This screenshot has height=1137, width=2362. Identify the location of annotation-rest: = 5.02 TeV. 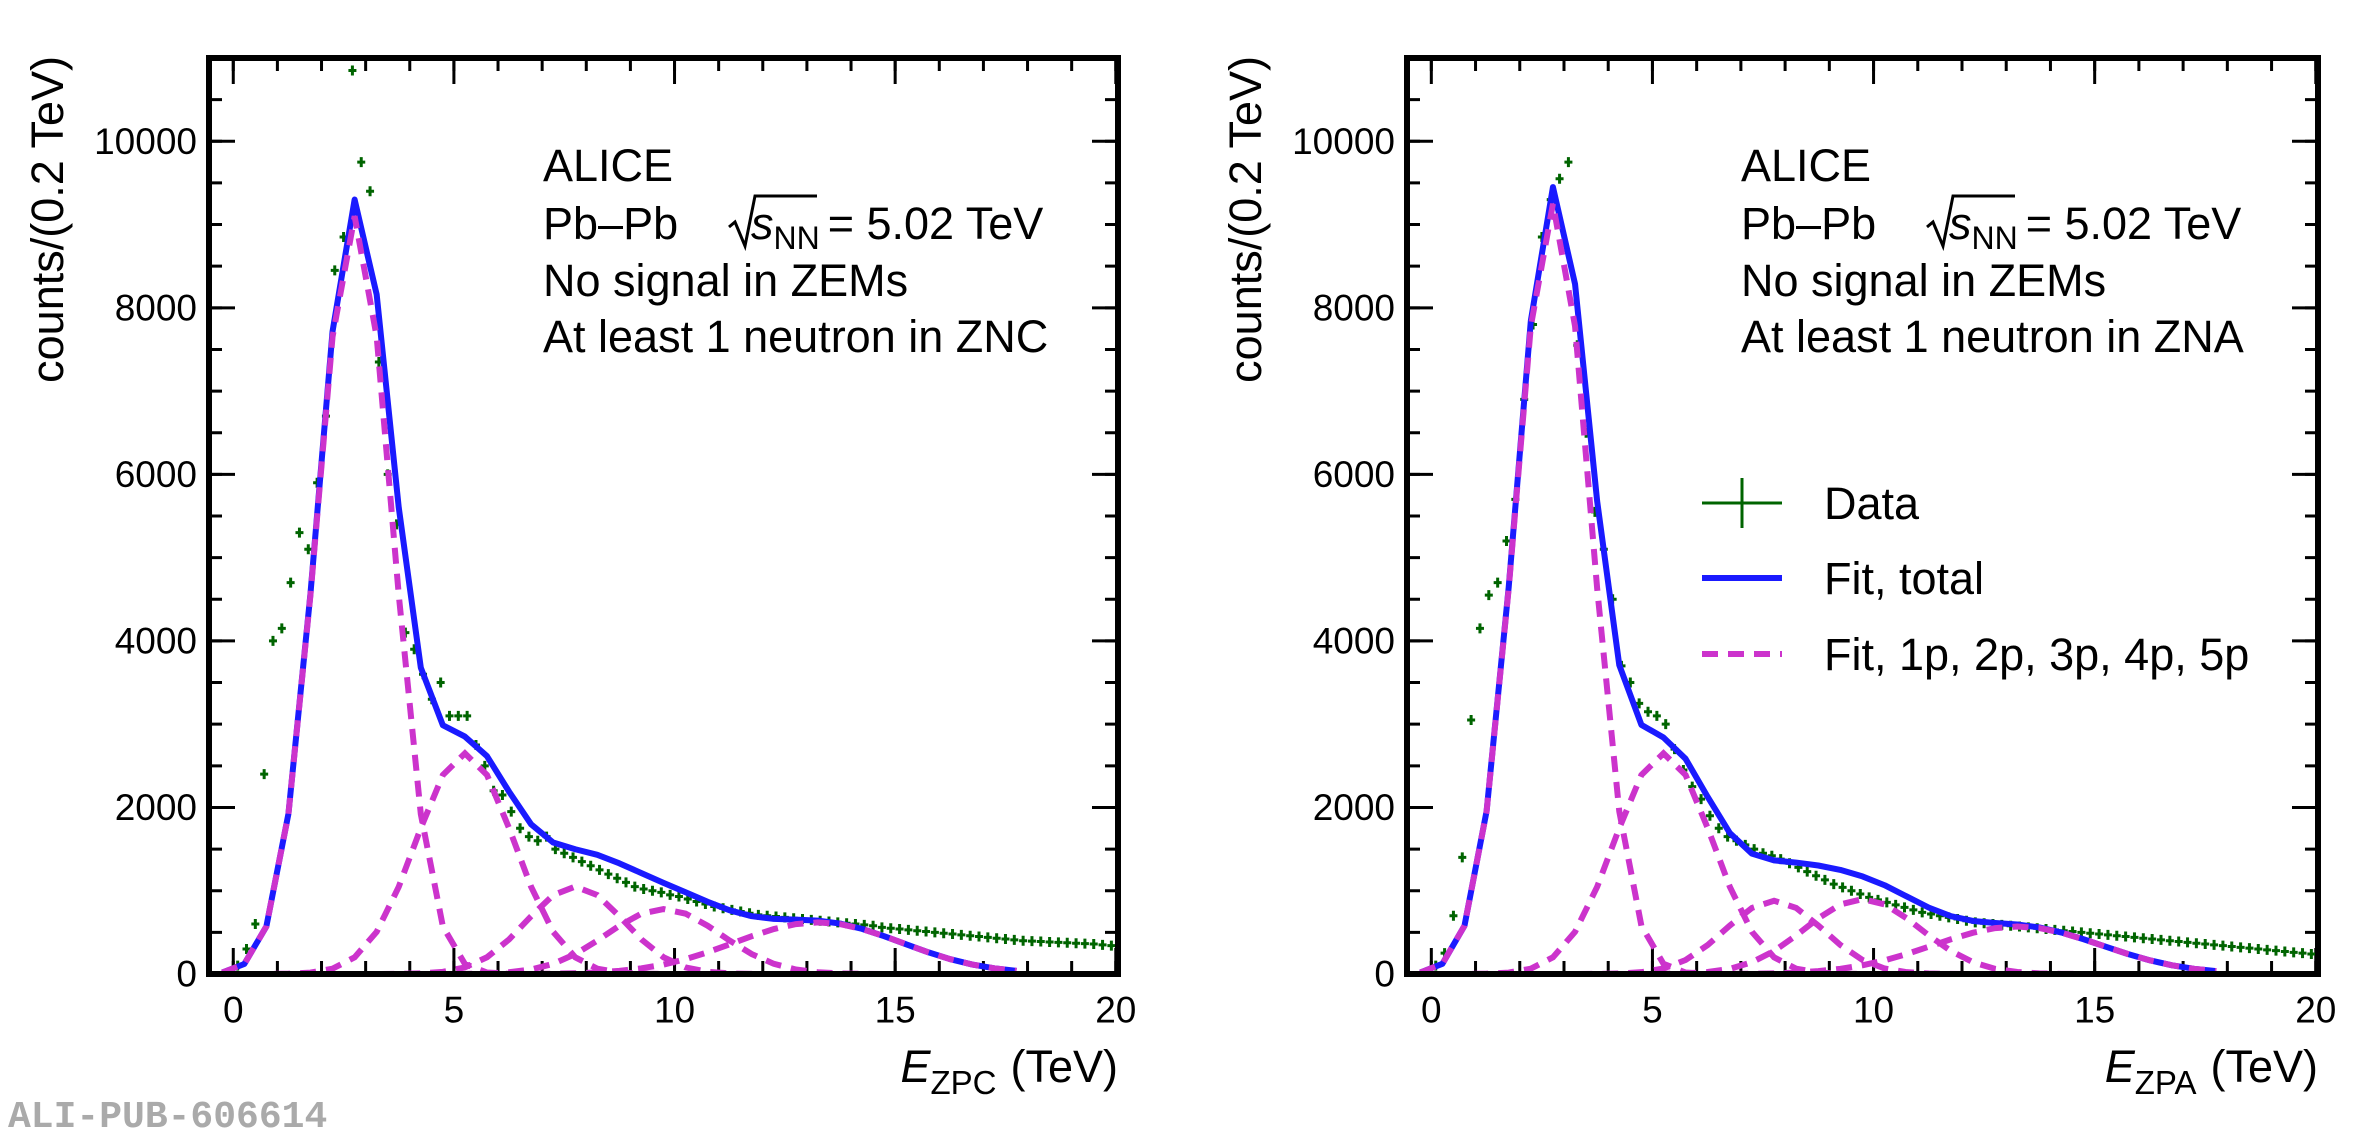
(2134, 223).